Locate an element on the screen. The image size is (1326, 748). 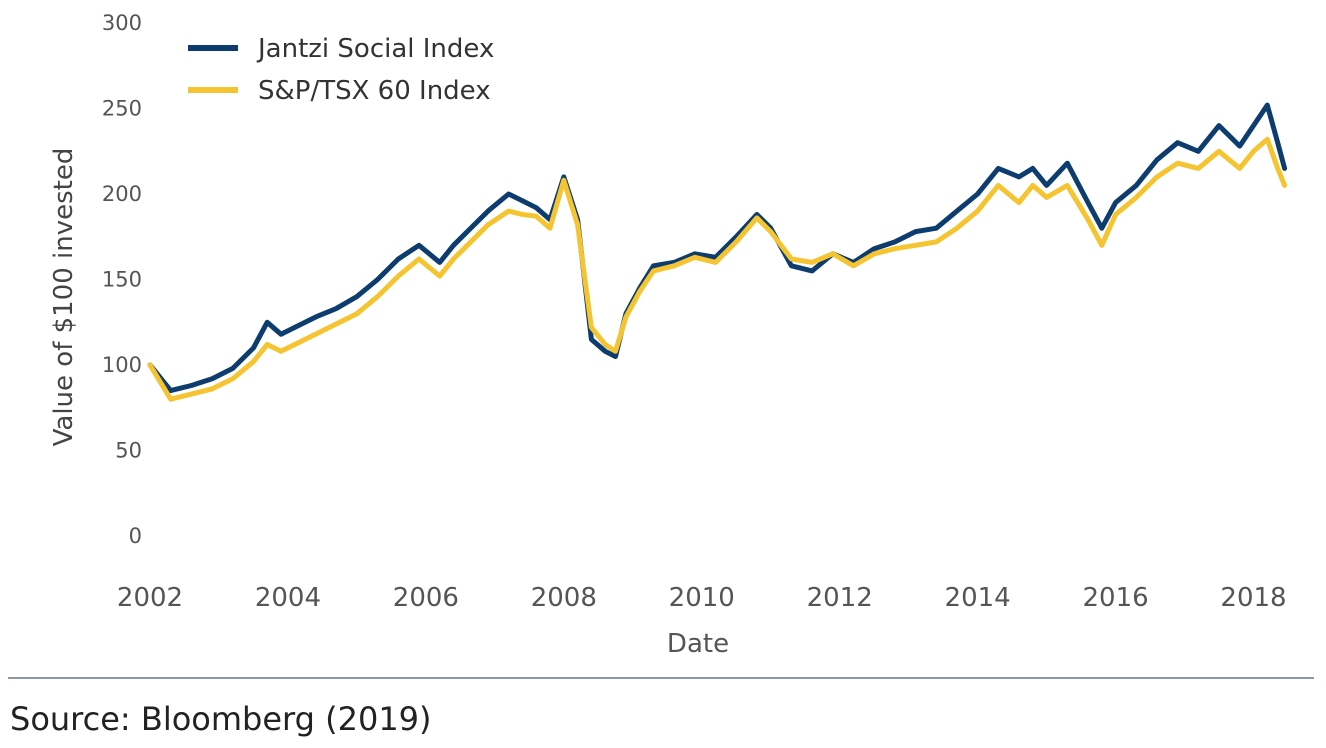
y-tick-label: 300 is located at coordinates (122, 23).